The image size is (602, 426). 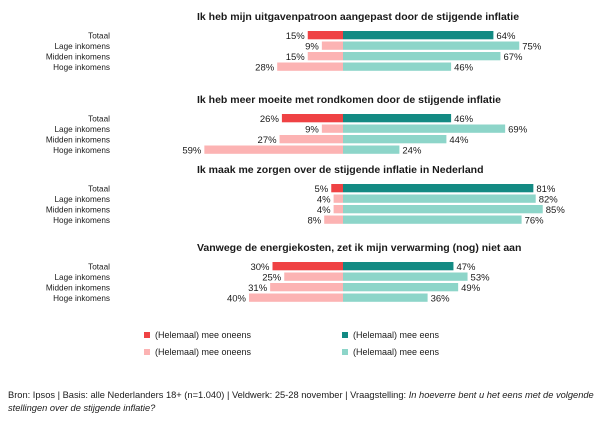 I want to click on data-label-agree: 81%, so click(x=546, y=189).